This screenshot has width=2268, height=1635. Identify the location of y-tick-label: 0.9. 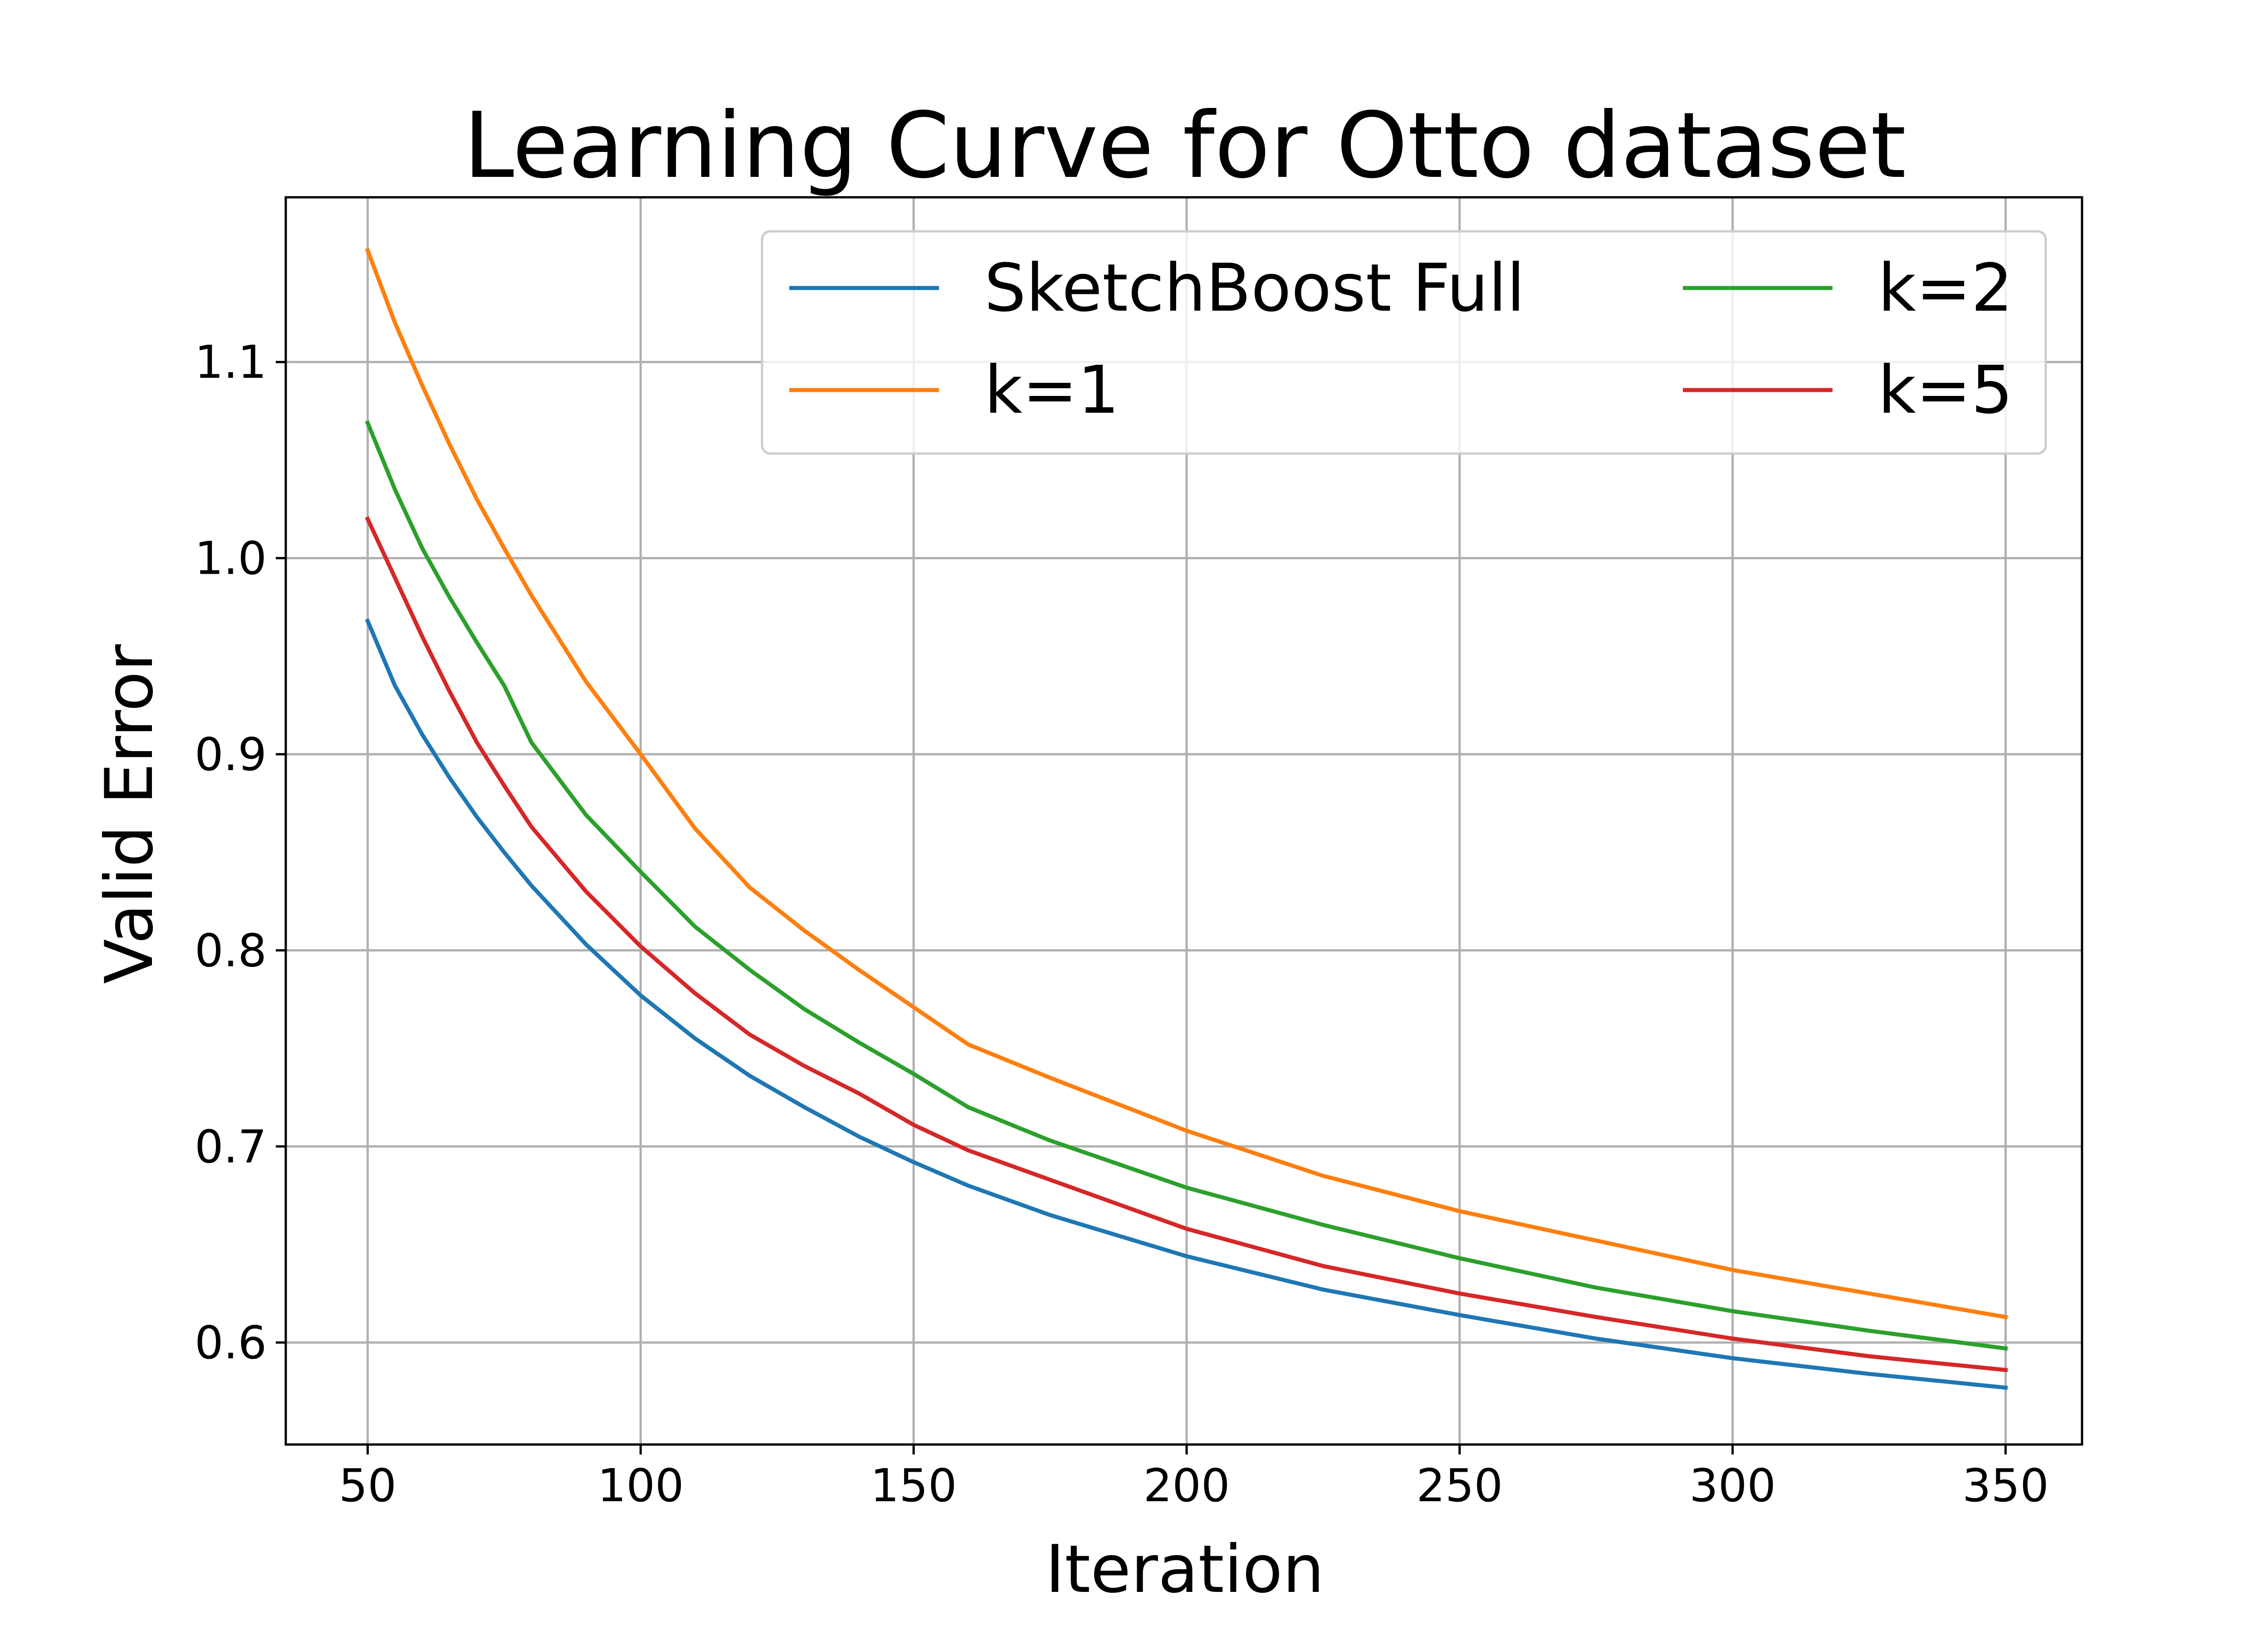
(231, 754).